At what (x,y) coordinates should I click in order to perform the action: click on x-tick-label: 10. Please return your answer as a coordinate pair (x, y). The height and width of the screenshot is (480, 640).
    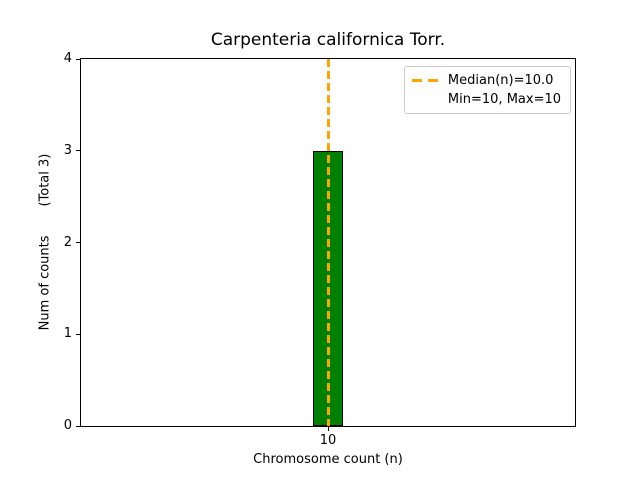
    Looking at the image, I should click on (328, 440).